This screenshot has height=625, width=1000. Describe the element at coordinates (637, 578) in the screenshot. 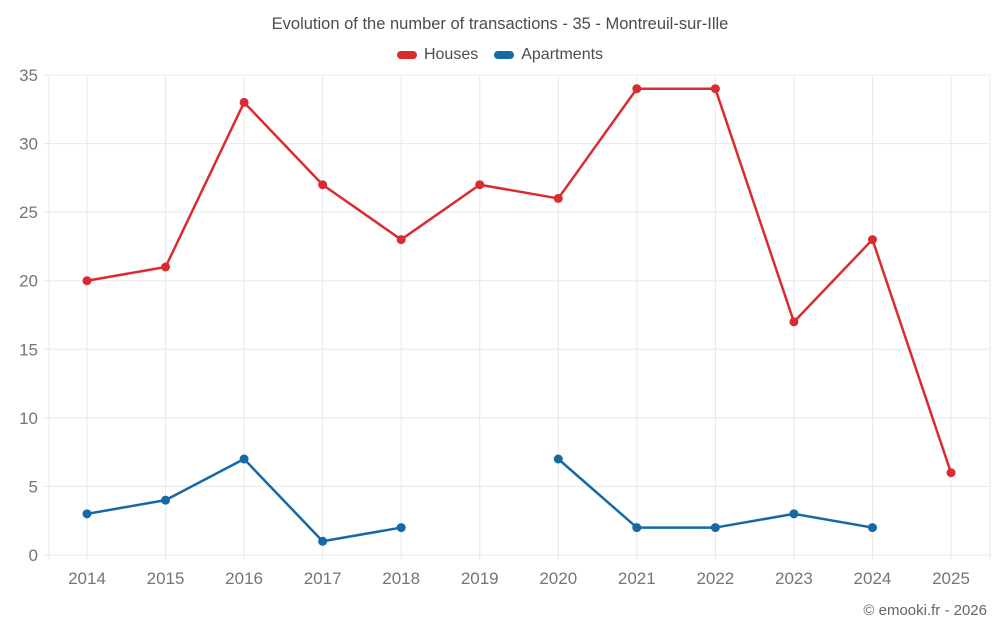

I see `x-axis-tick-label: 2021` at that location.